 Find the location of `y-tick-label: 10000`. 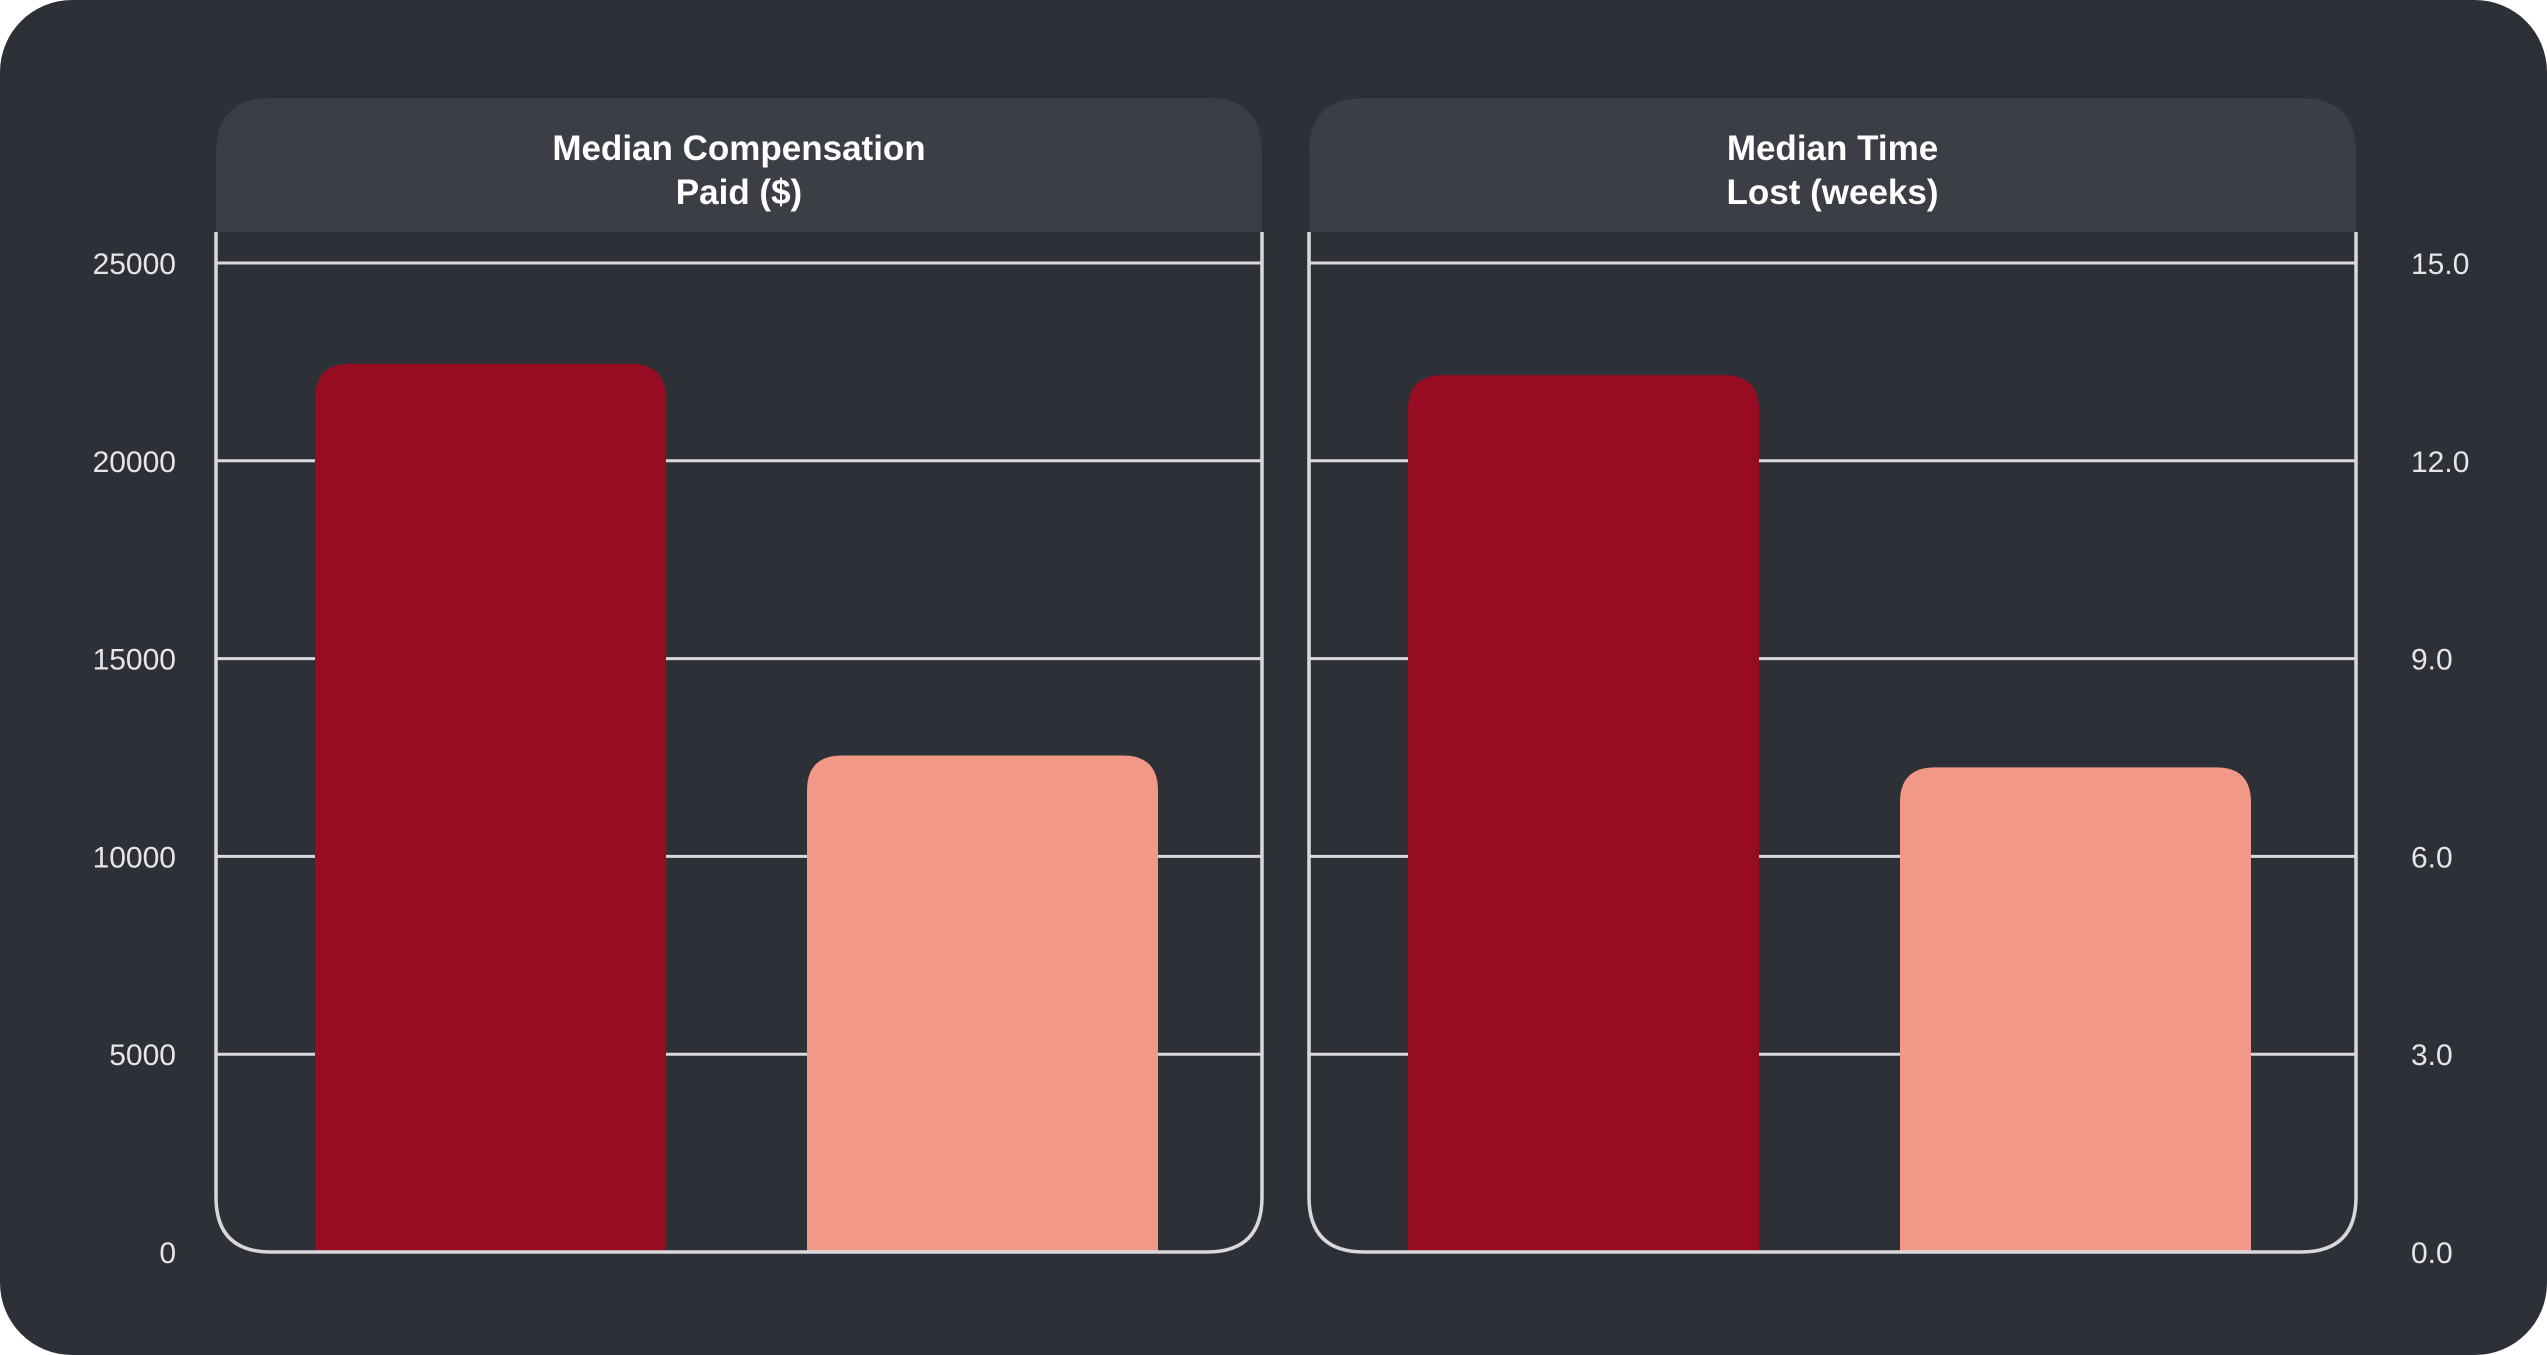

y-tick-label: 10000 is located at coordinates (134, 857).